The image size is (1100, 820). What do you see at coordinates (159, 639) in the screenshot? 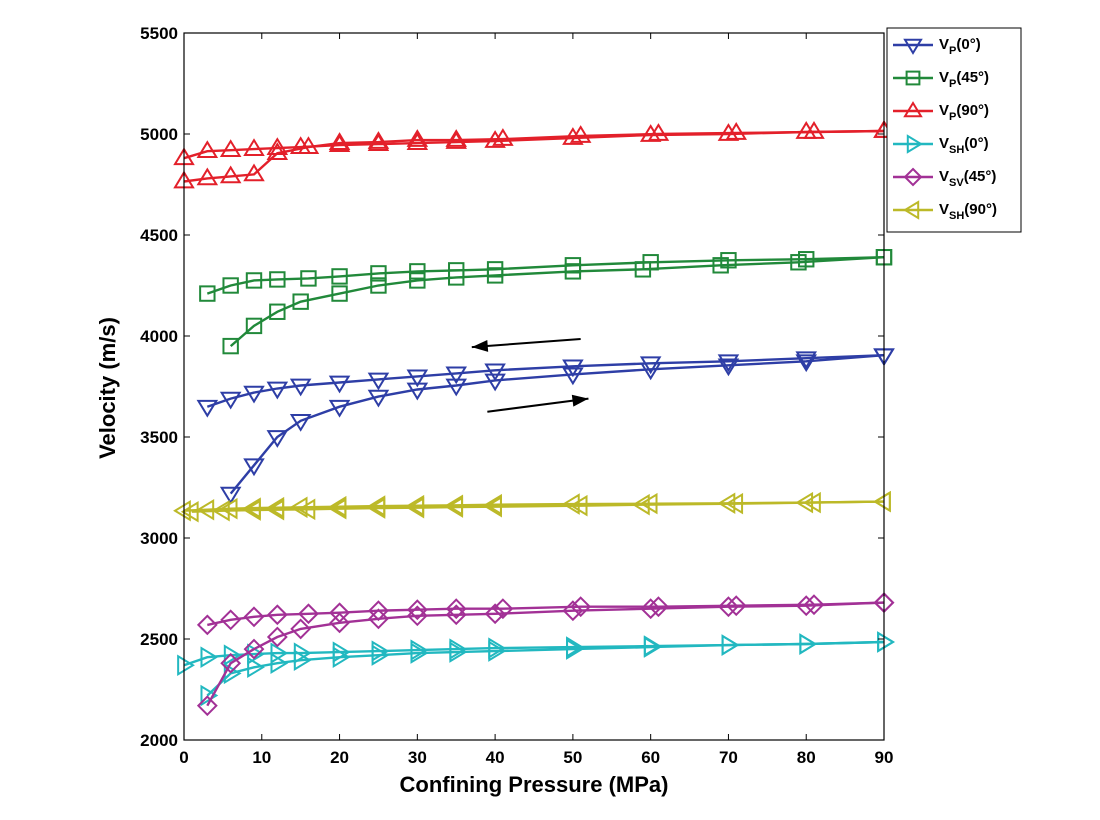
I see `y-tick-label: 2500` at bounding box center [159, 639].